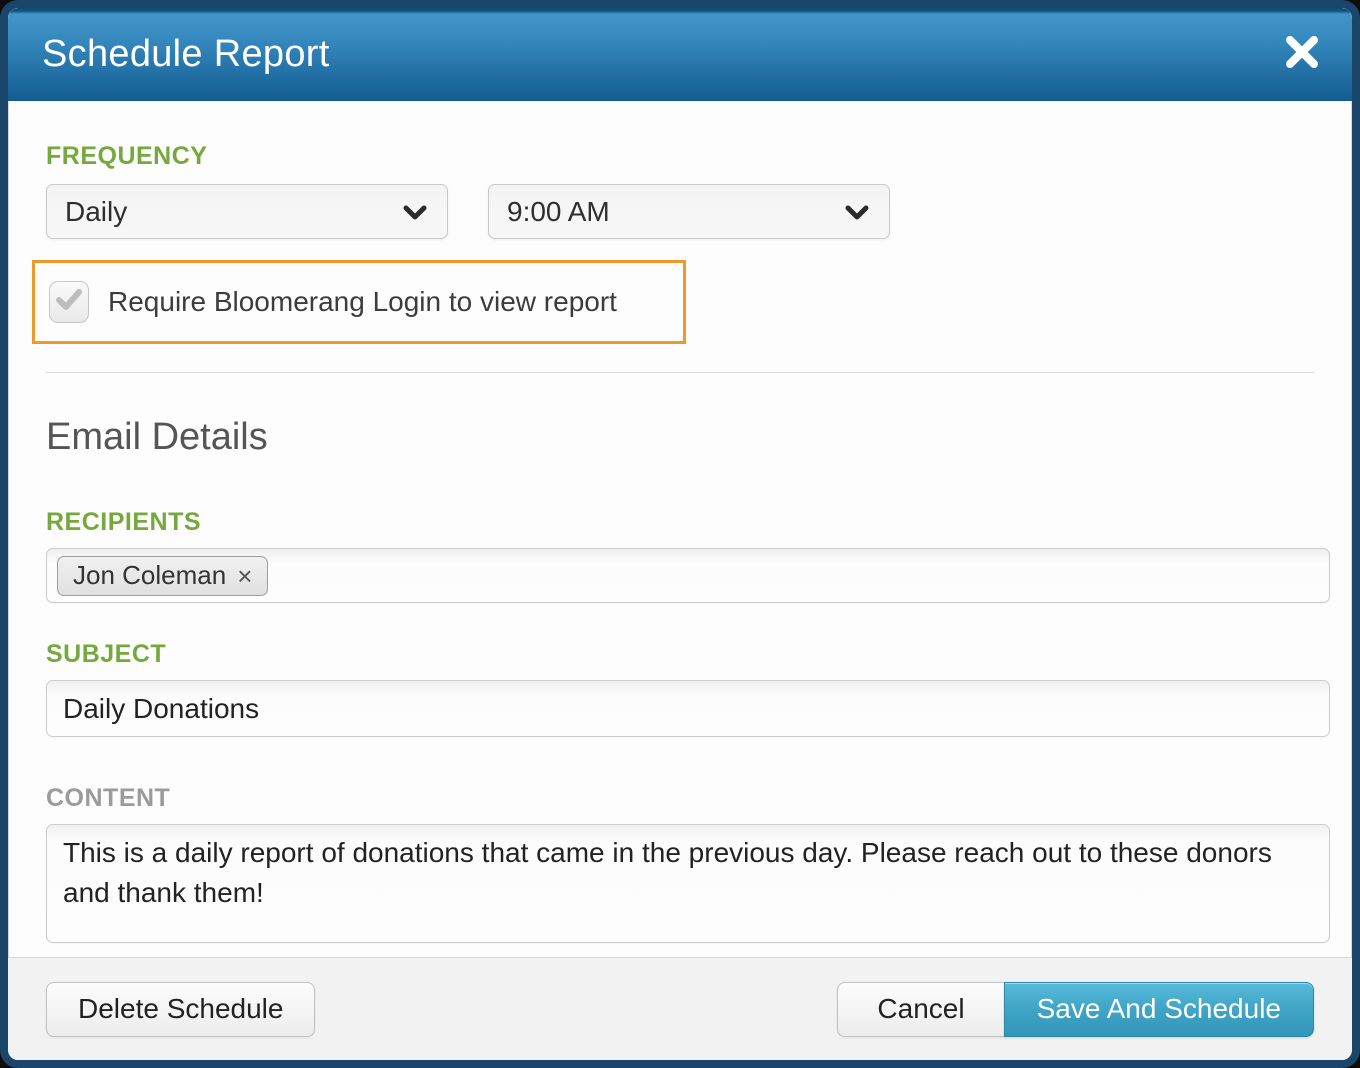 The image size is (1360, 1068). Describe the element at coordinates (680, 1008) in the screenshot. I see `modal-footer: Delete Schedule Cancel Save And Schedule` at that location.